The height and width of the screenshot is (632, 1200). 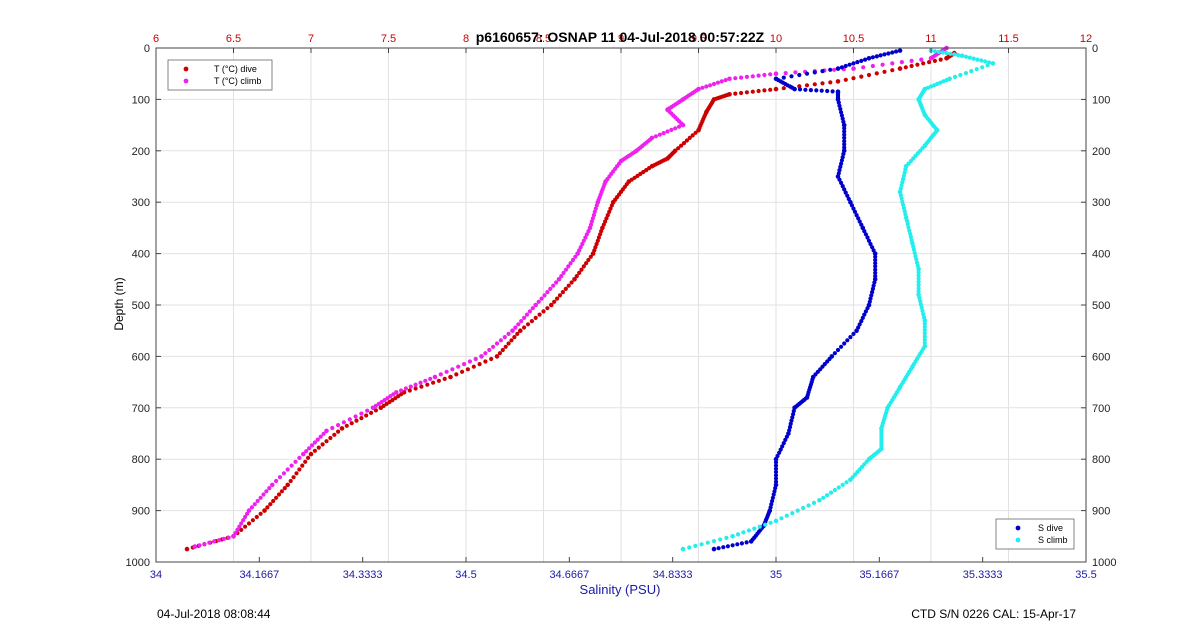 What do you see at coordinates (259, 575) in the screenshot?
I see `bottom-tick-label: 34.1667` at bounding box center [259, 575].